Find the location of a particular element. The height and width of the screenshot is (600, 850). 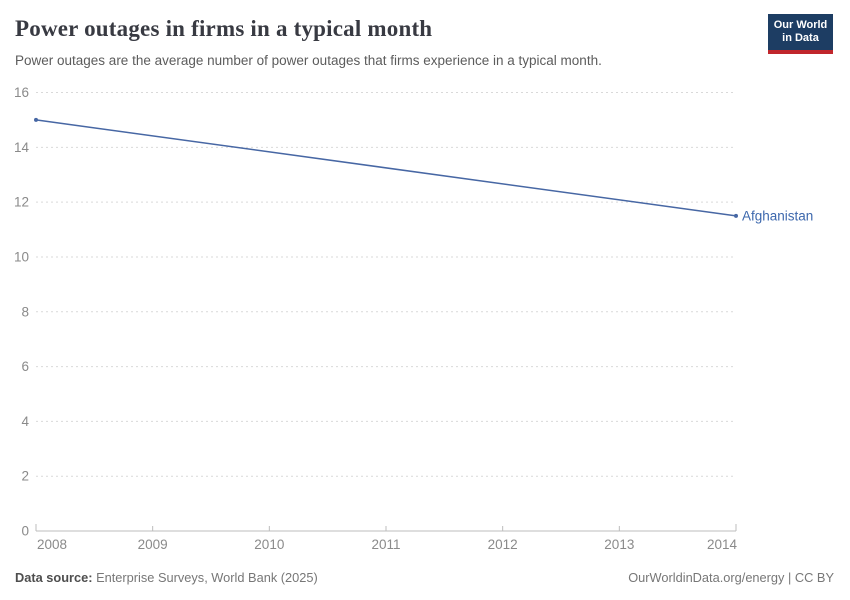

owid-logo-line1: Our World is located at coordinates (800, 25).